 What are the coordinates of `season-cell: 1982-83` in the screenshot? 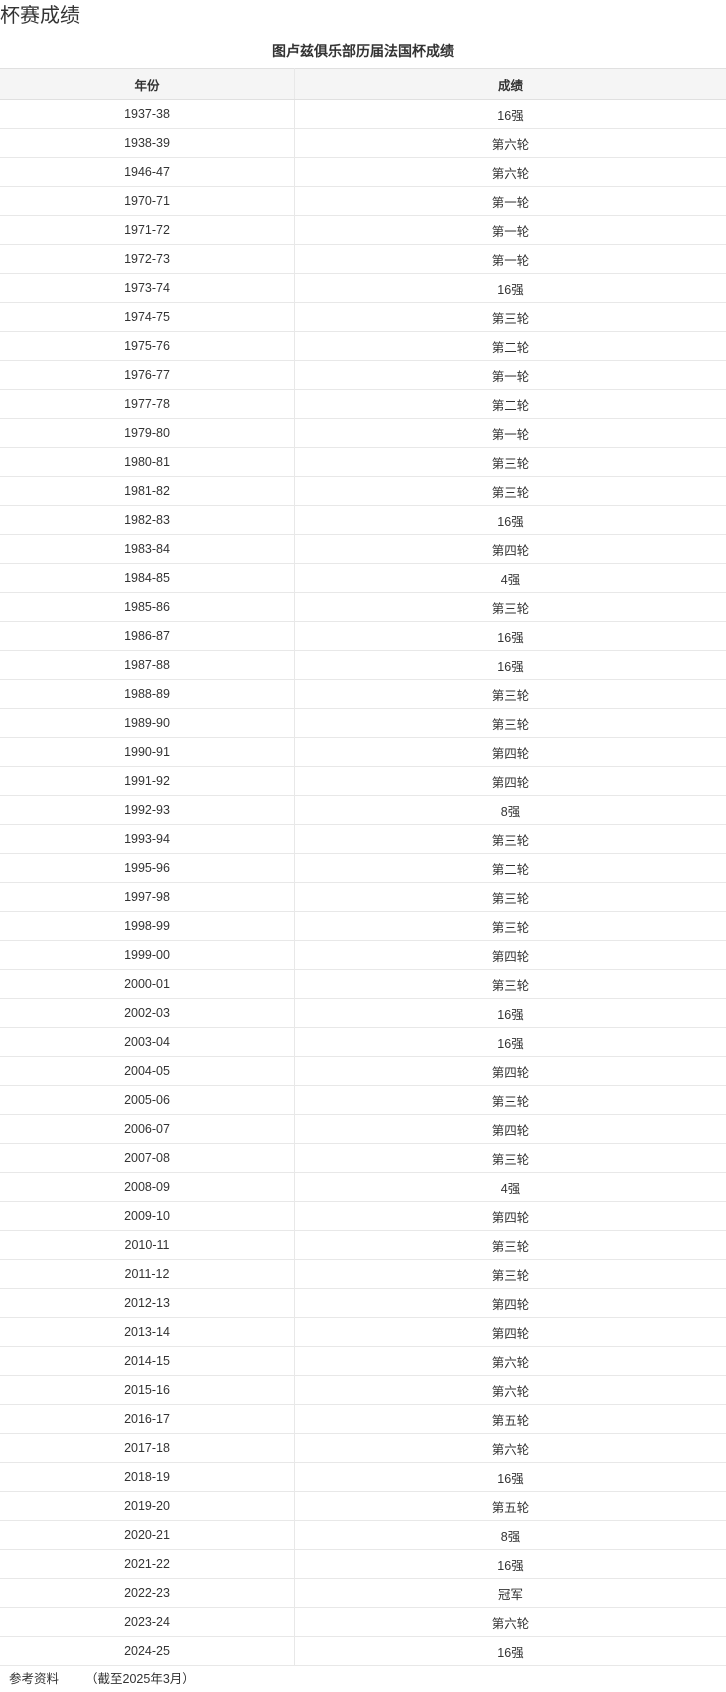 It's located at (147, 520).